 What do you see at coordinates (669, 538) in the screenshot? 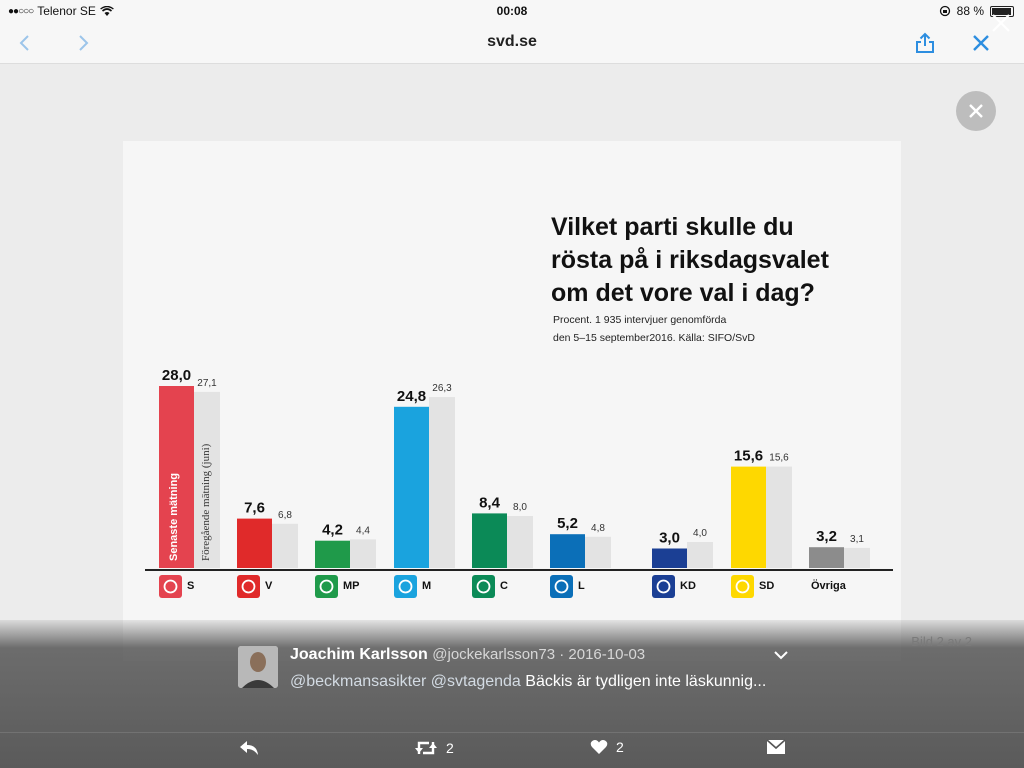
I see `value-label-latest-KD: 3,0` at bounding box center [669, 538].